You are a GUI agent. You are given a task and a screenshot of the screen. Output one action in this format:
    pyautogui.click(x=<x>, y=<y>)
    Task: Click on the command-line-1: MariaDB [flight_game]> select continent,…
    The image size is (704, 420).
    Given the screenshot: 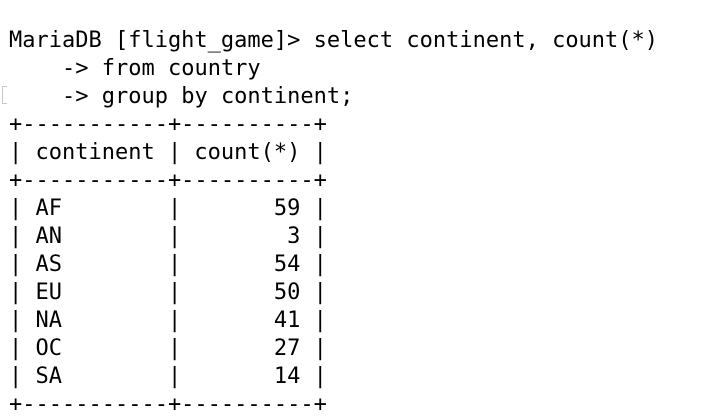 What is the action you would take?
    pyautogui.click(x=333, y=41)
    